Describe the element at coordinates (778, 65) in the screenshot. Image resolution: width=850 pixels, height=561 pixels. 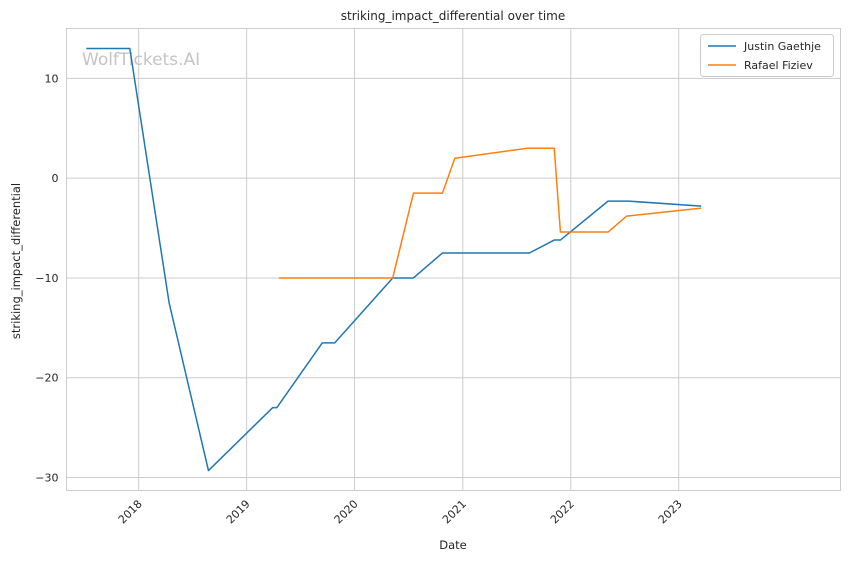
I see `legend-label: Rafael Fiziev` at that location.